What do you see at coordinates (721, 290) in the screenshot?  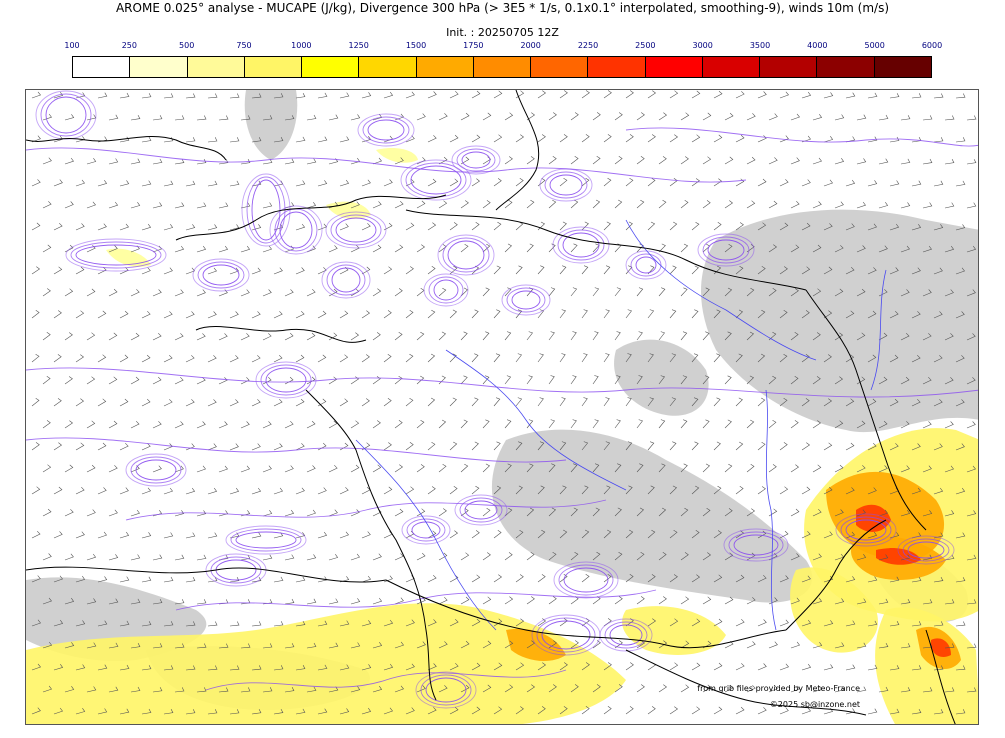 I see `river` at bounding box center [721, 290].